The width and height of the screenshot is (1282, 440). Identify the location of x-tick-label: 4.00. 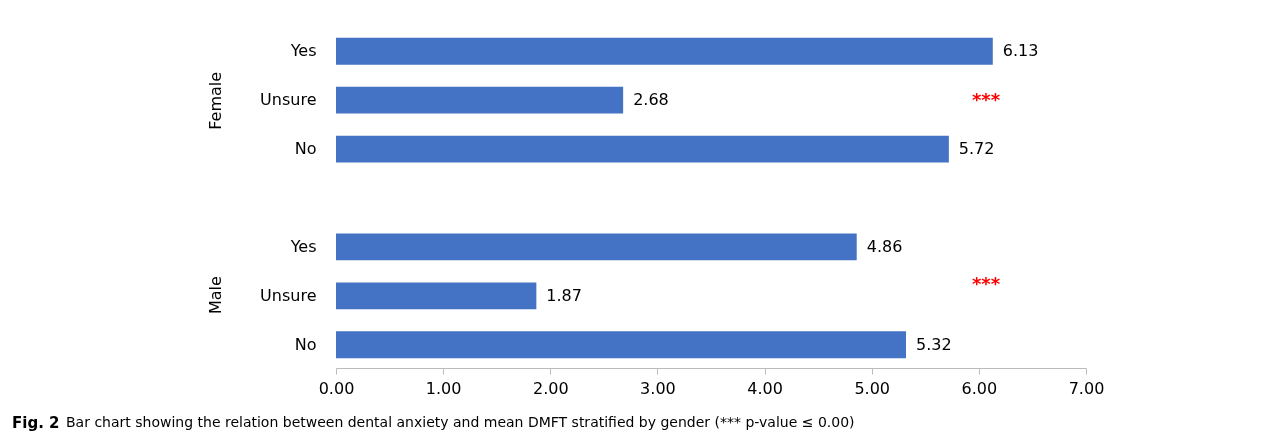
(765, 388).